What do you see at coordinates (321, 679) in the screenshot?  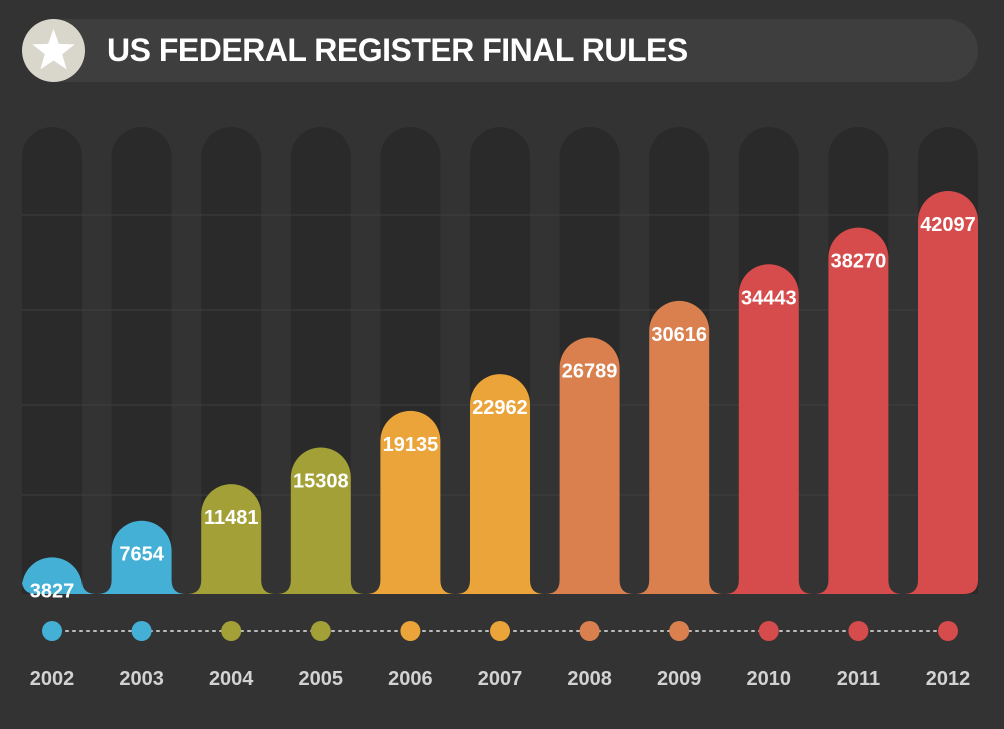 I see `year-label-2005: 2005` at bounding box center [321, 679].